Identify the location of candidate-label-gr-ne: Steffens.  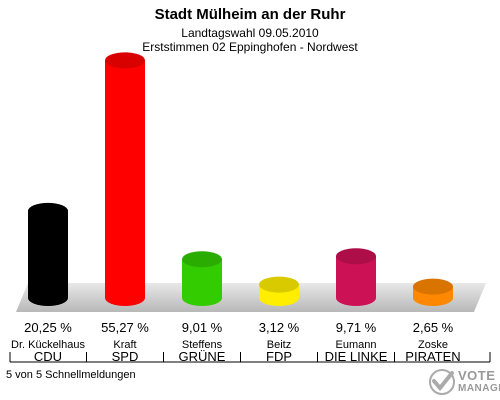
(202, 345).